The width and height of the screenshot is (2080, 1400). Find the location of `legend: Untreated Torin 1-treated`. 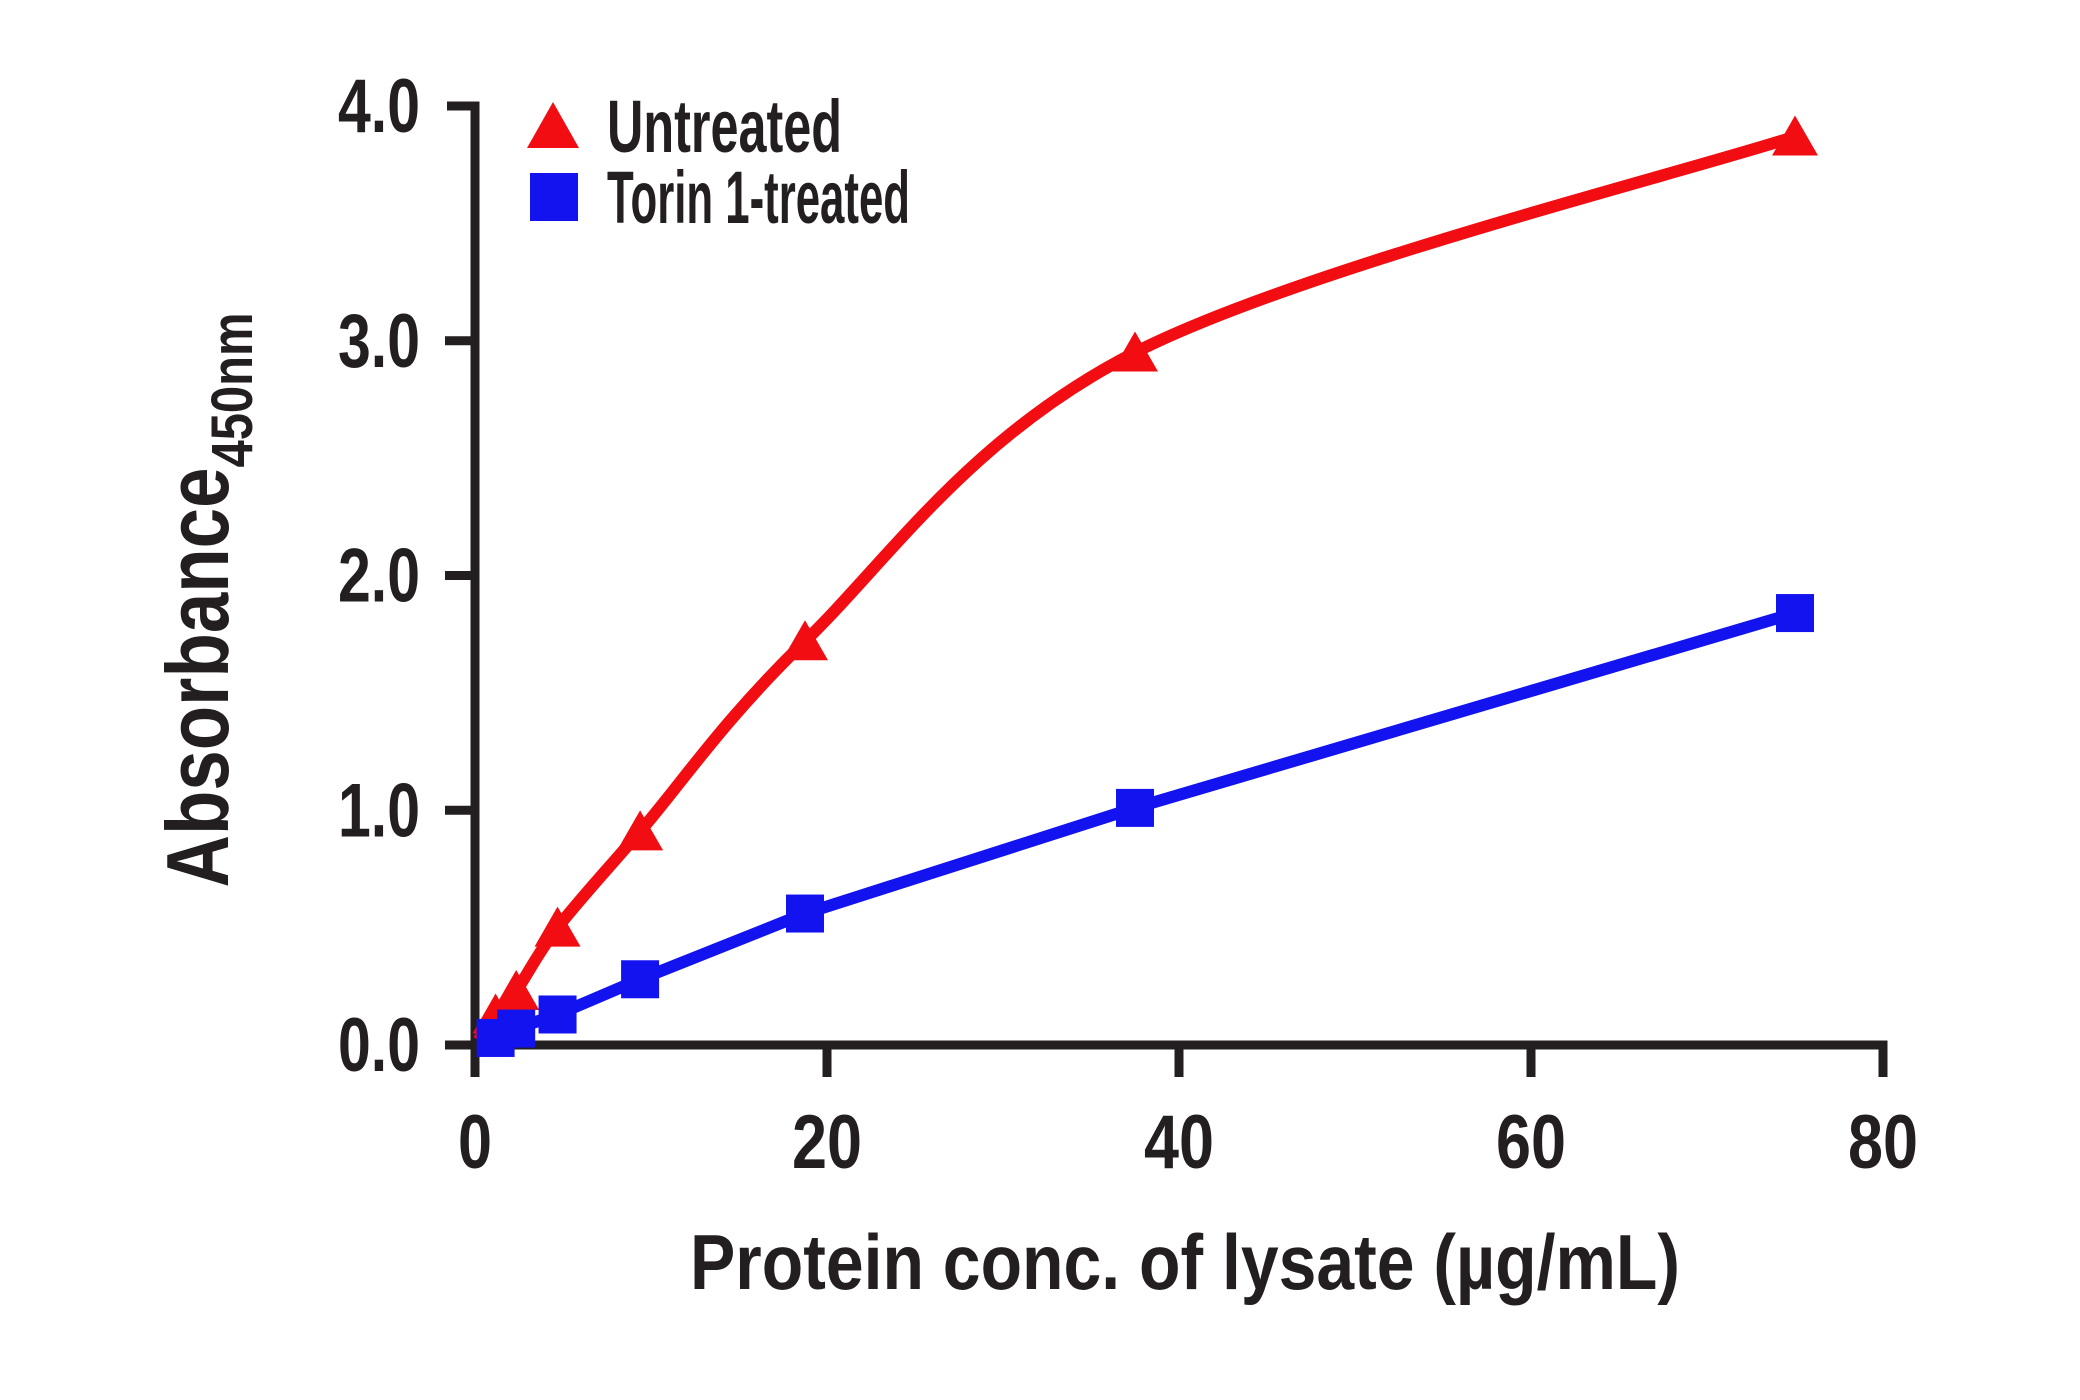

legend: Untreated Torin 1-treated is located at coordinates (718, 162).